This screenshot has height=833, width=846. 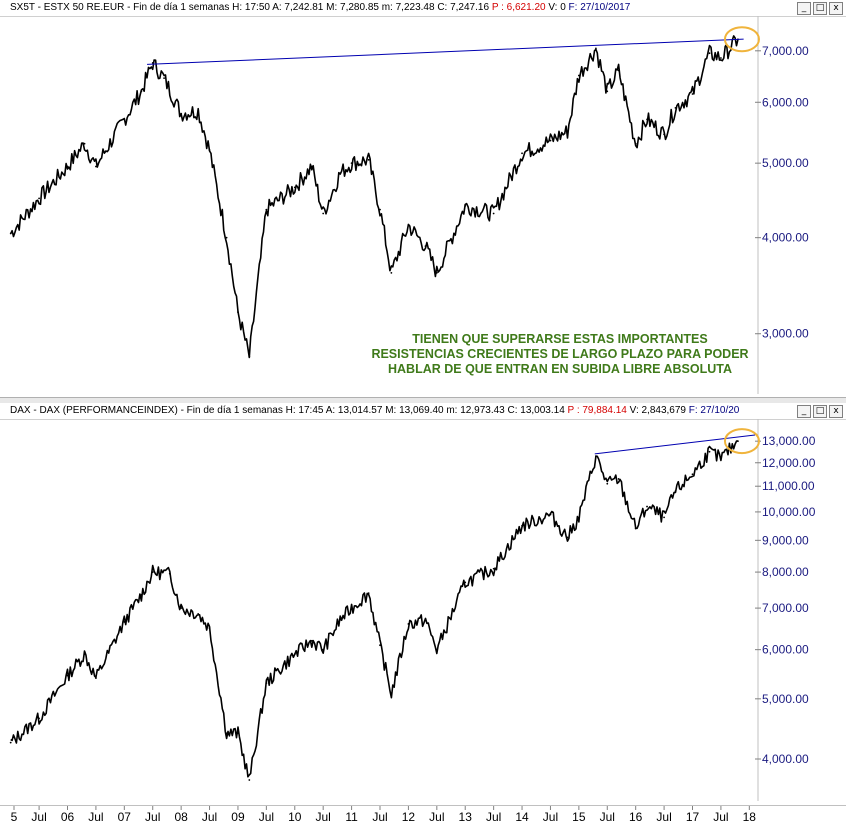 I want to click on top-resistance-trendline, so click(x=445, y=51).